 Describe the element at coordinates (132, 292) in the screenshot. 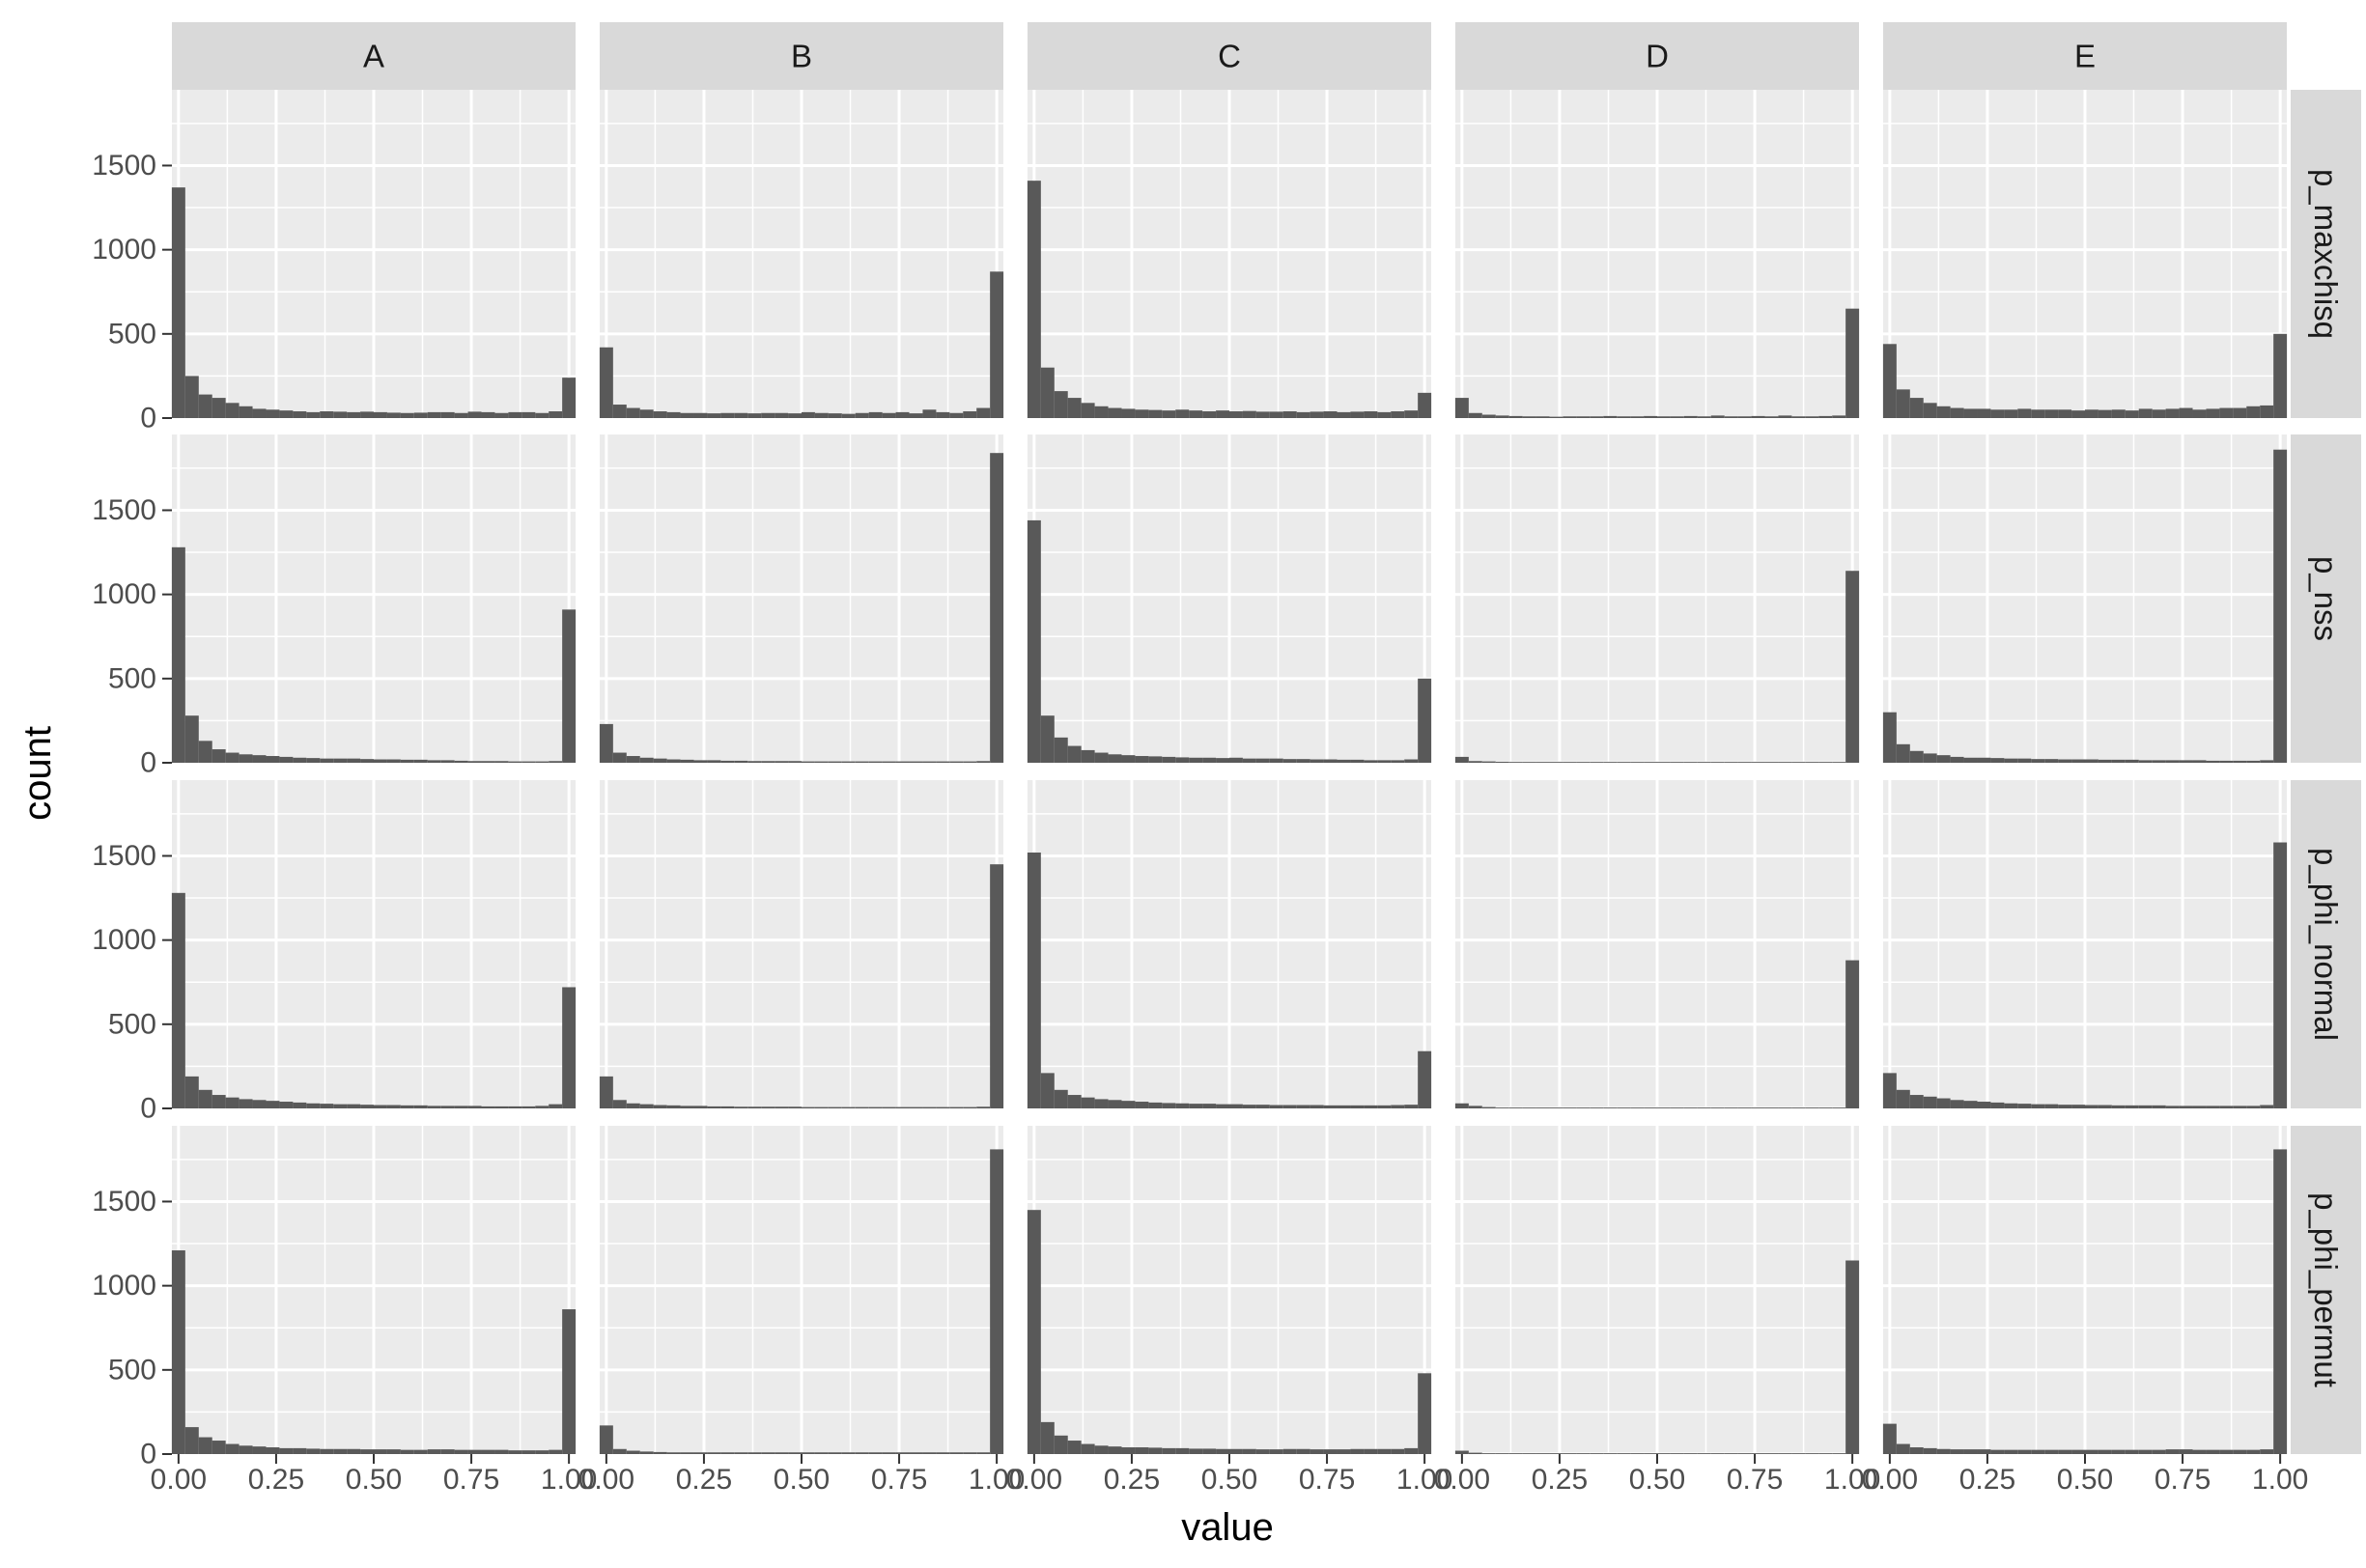

I see `y-axis-p_maxchisq: 0 500 1000 1500` at that location.